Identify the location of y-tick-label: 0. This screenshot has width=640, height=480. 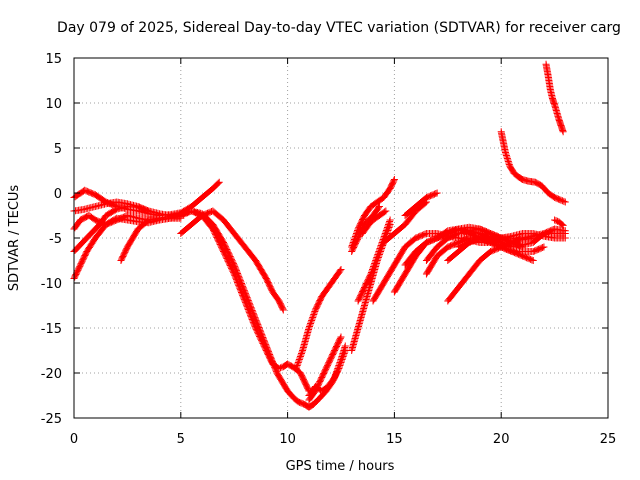
(58, 194).